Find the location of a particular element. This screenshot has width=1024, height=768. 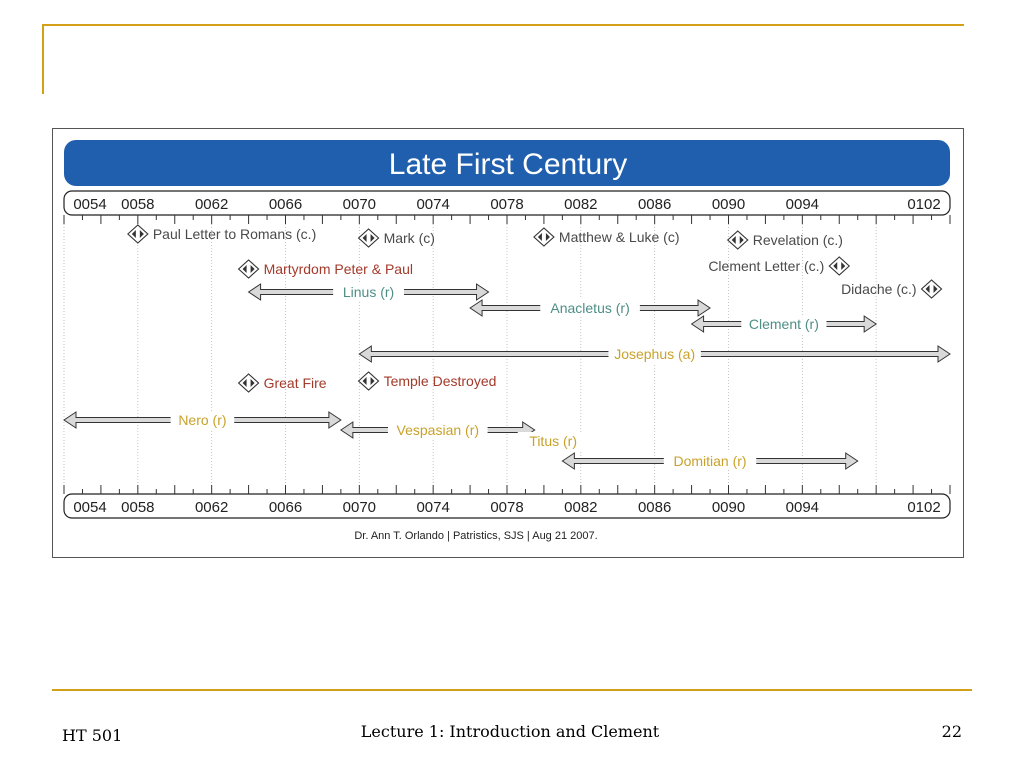

point-label: Didache (c.) is located at coordinates (878, 289).